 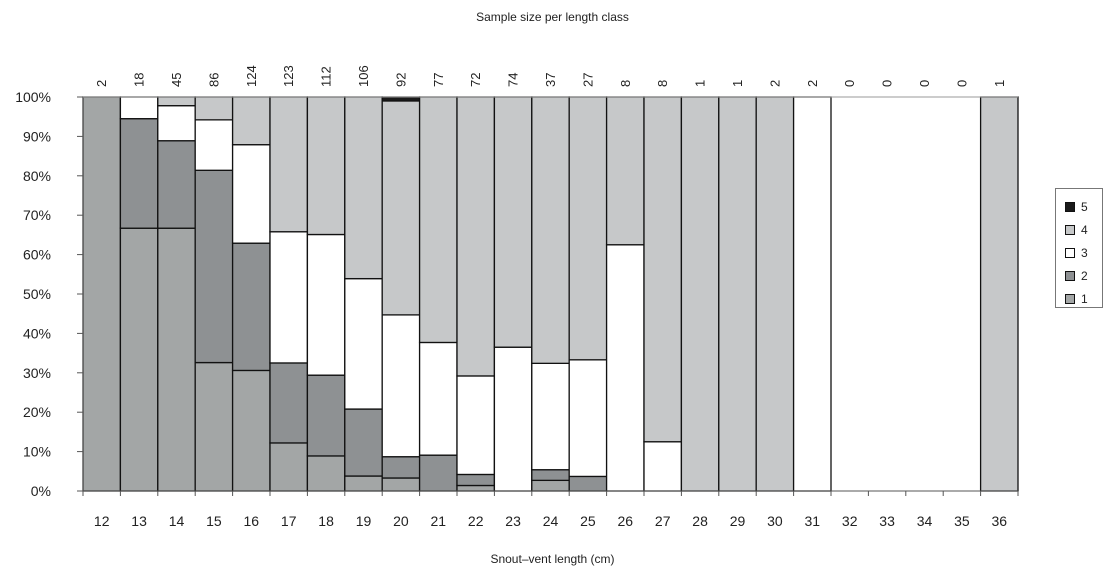 What do you see at coordinates (177, 521) in the screenshot?
I see `x-tick-label-14: 14` at bounding box center [177, 521].